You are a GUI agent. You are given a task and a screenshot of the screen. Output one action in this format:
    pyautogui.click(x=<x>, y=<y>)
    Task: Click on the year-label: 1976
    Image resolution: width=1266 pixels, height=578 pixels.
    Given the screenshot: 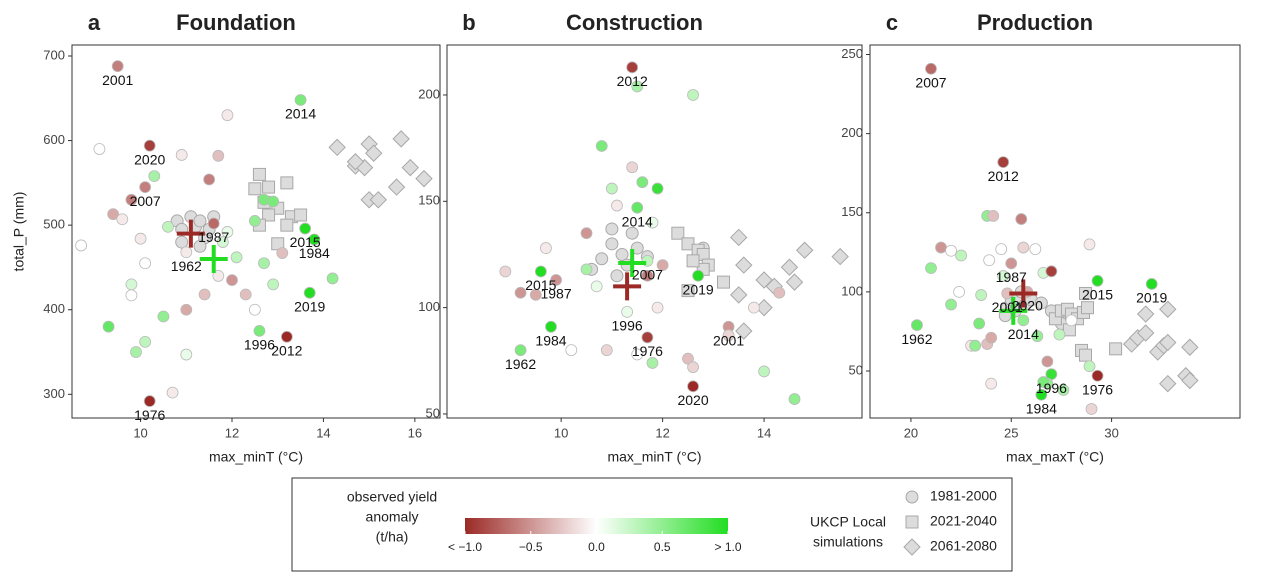 What is the action you would take?
    pyautogui.click(x=1097, y=389)
    